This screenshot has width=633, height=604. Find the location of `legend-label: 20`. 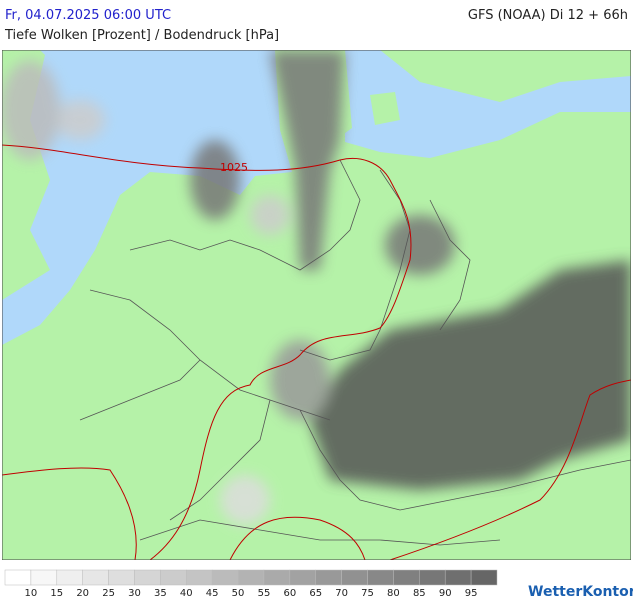

legend-label: 20 is located at coordinates (82, 593).